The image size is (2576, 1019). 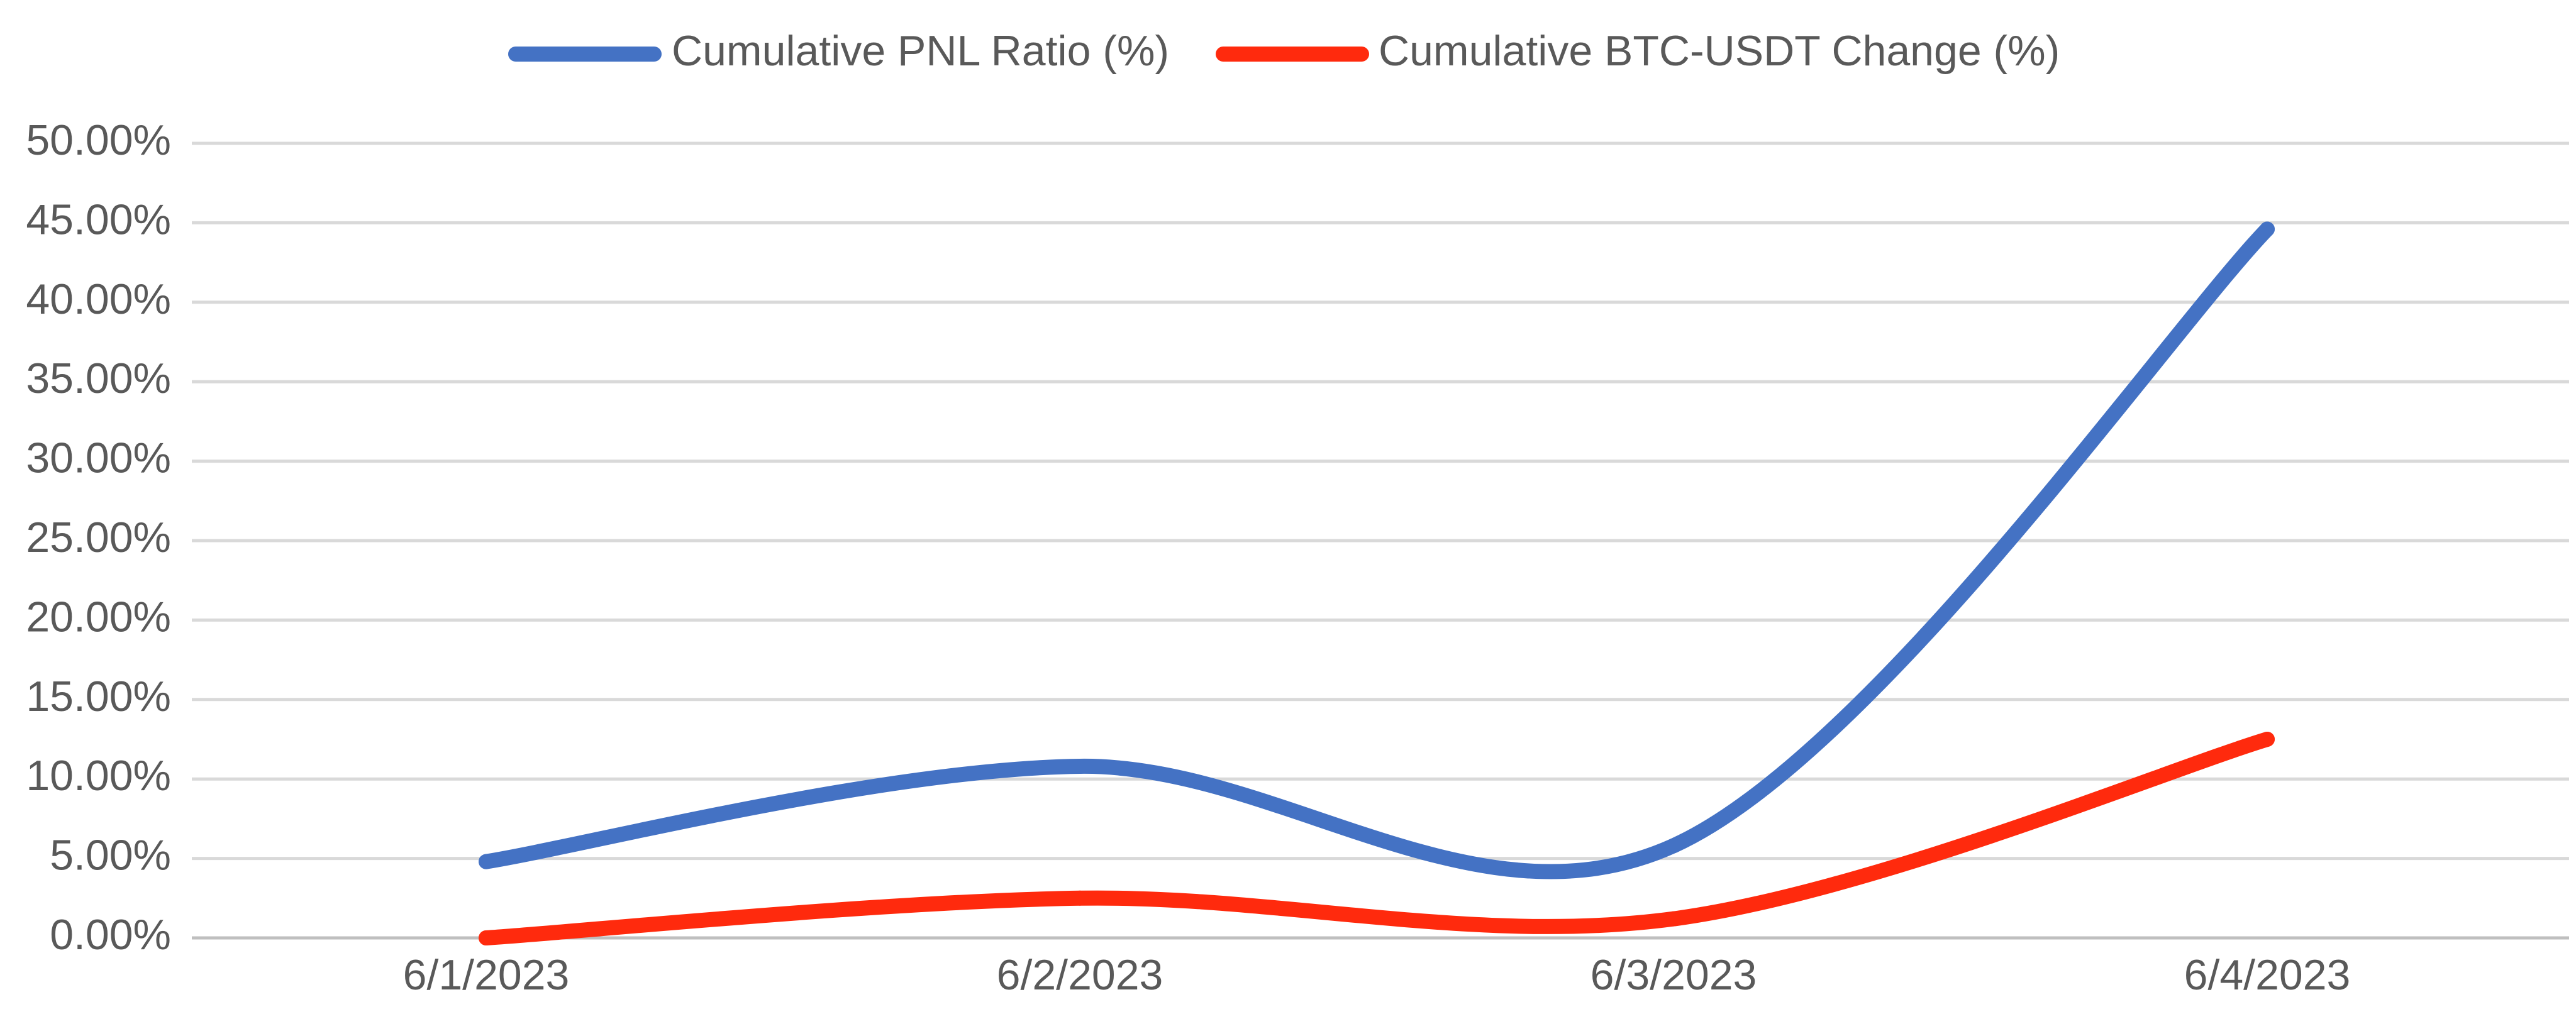 I want to click on y-tick-label: 45.00%, so click(x=98, y=219).